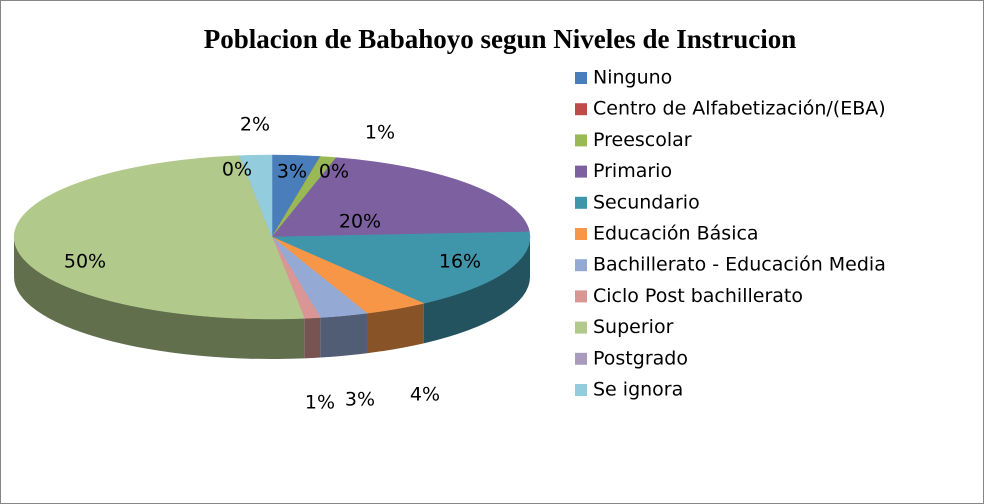 The image size is (984, 504). I want to click on data-label: 50%, so click(85, 262).